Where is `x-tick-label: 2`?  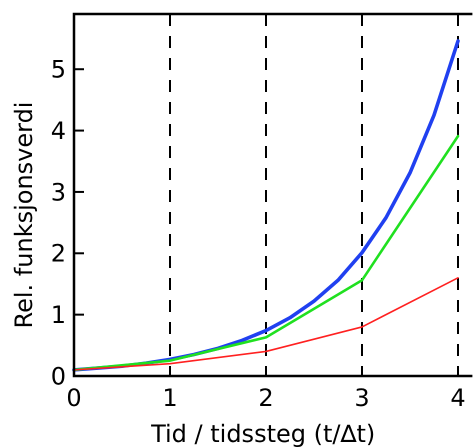 x-tick-label: 2 is located at coordinates (266, 398).